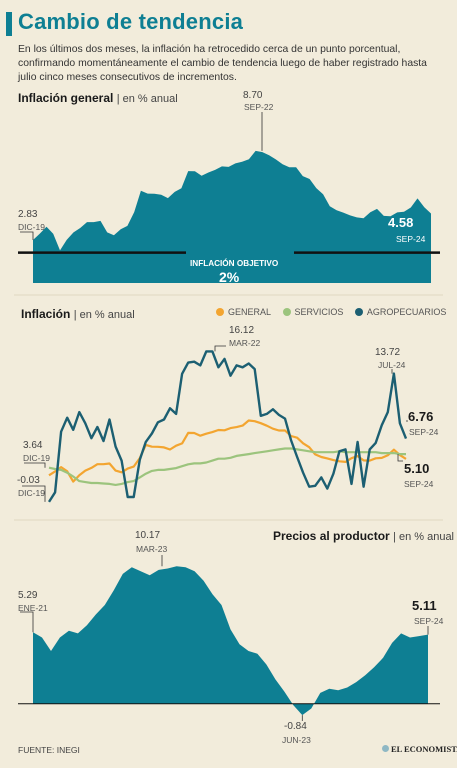  I want to click on chart3-last-value: 5.11, so click(424, 605).